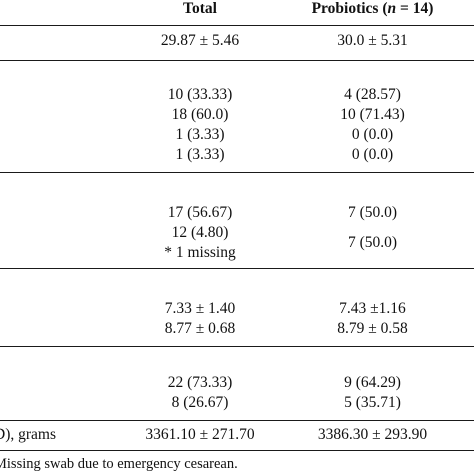 This screenshot has width=474, height=474. Describe the element at coordinates (200, 402) in the screenshot. I see `group5-row2-total: 8 (26.67)` at that location.